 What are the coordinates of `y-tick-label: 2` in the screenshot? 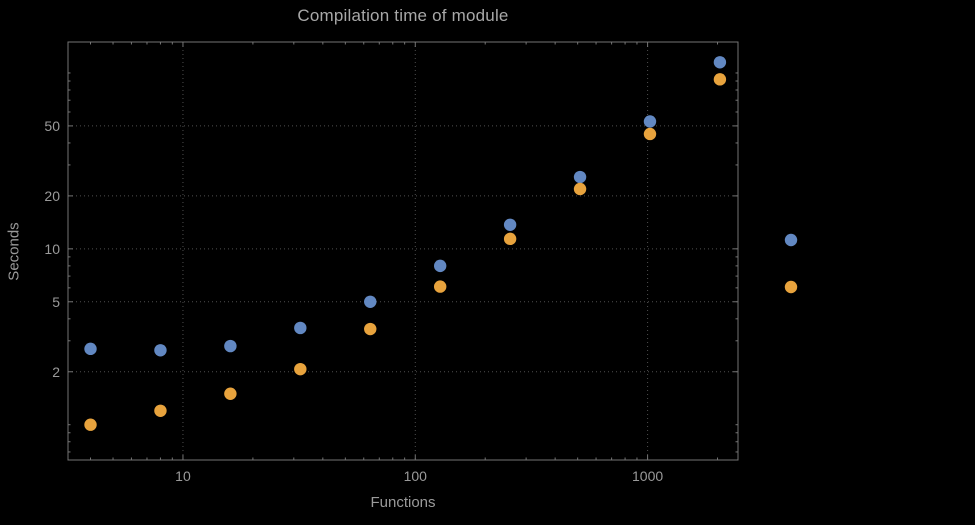 It's located at (56, 372).